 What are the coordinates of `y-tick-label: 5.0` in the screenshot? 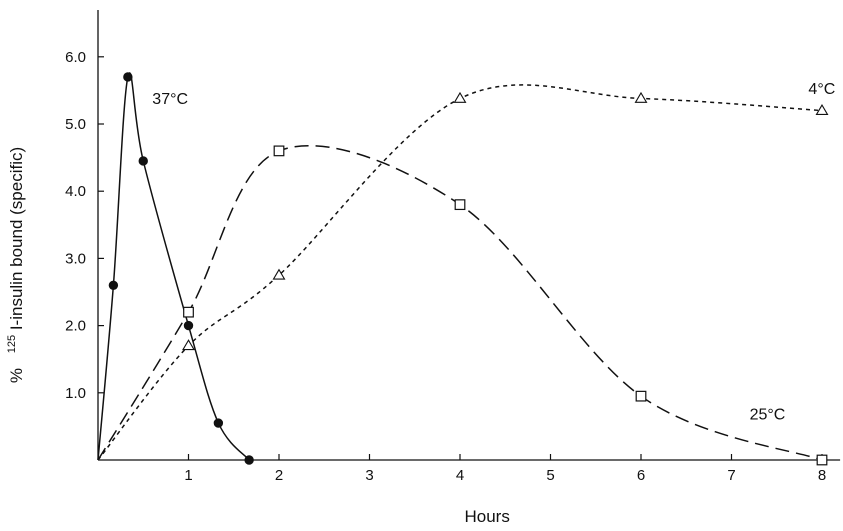 It's located at (75, 124).